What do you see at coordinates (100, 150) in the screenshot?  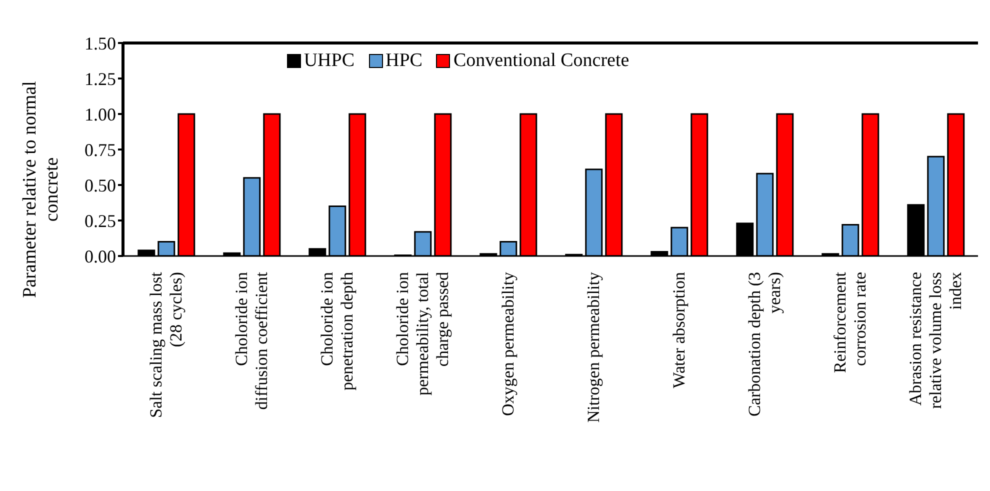 I see `y-tick-label: 0.75` at bounding box center [100, 150].